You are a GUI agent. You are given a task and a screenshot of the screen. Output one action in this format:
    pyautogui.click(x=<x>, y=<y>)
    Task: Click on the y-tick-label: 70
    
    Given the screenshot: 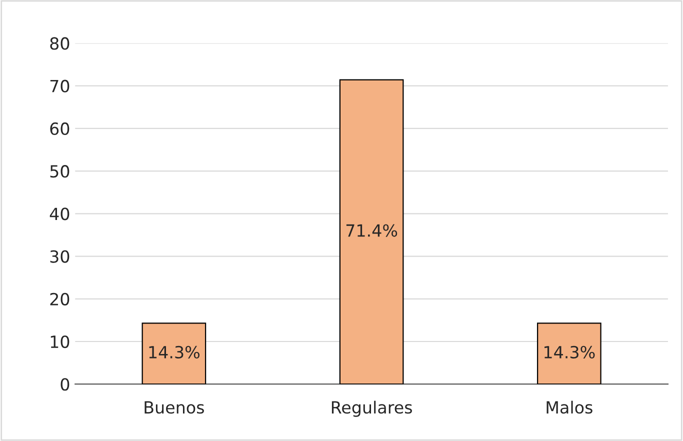 What is the action you would take?
    pyautogui.click(x=60, y=86)
    